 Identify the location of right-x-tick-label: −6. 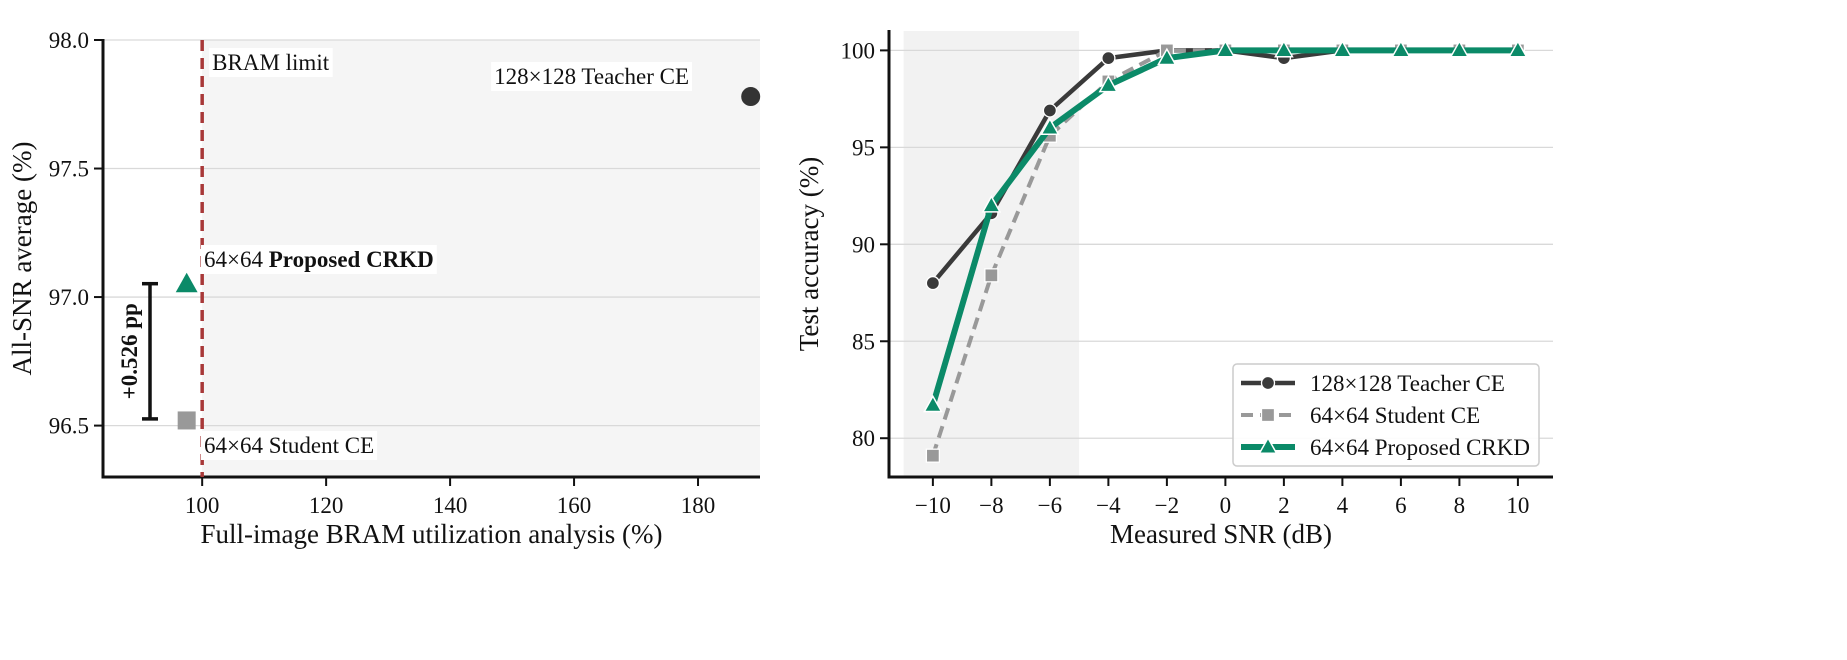
(1050, 505).